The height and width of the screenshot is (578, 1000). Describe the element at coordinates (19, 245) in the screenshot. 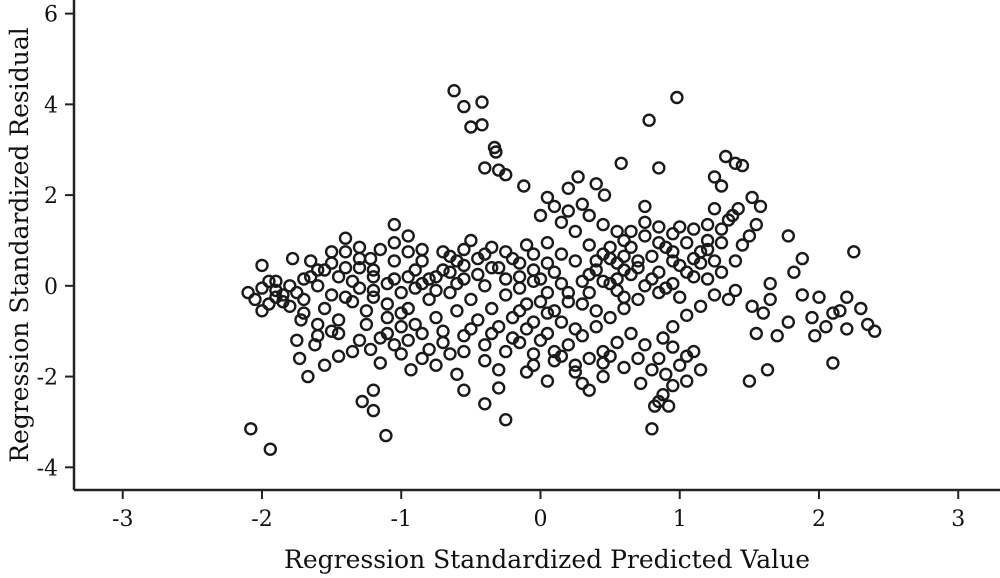

I see `y-axis-title: Regression Standardized Residual` at that location.